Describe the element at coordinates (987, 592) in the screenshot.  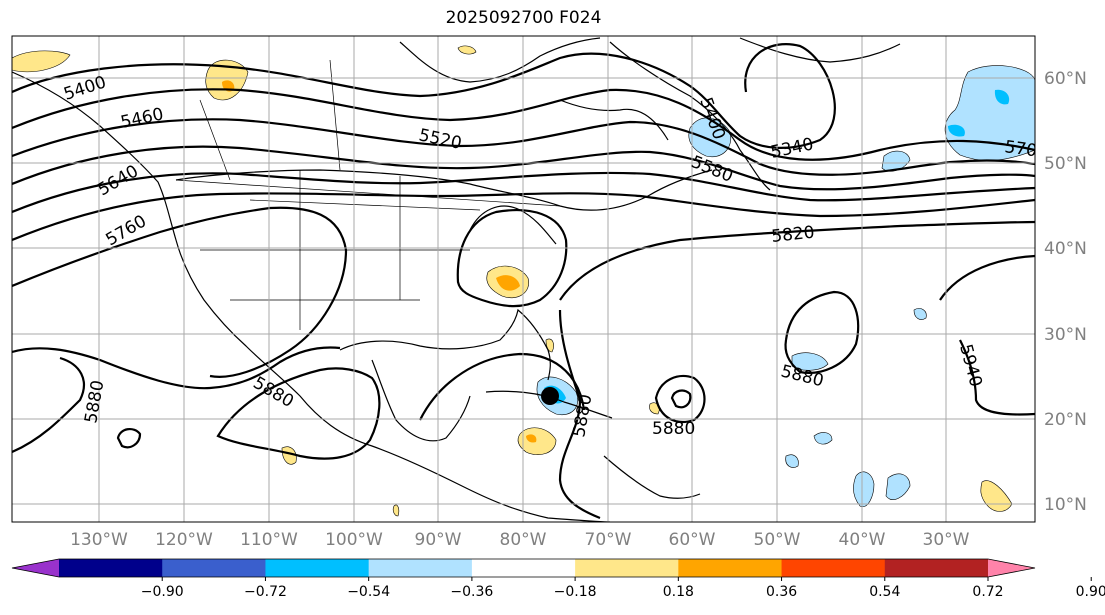
I see `colorbar-tick-label: 0.72` at that location.